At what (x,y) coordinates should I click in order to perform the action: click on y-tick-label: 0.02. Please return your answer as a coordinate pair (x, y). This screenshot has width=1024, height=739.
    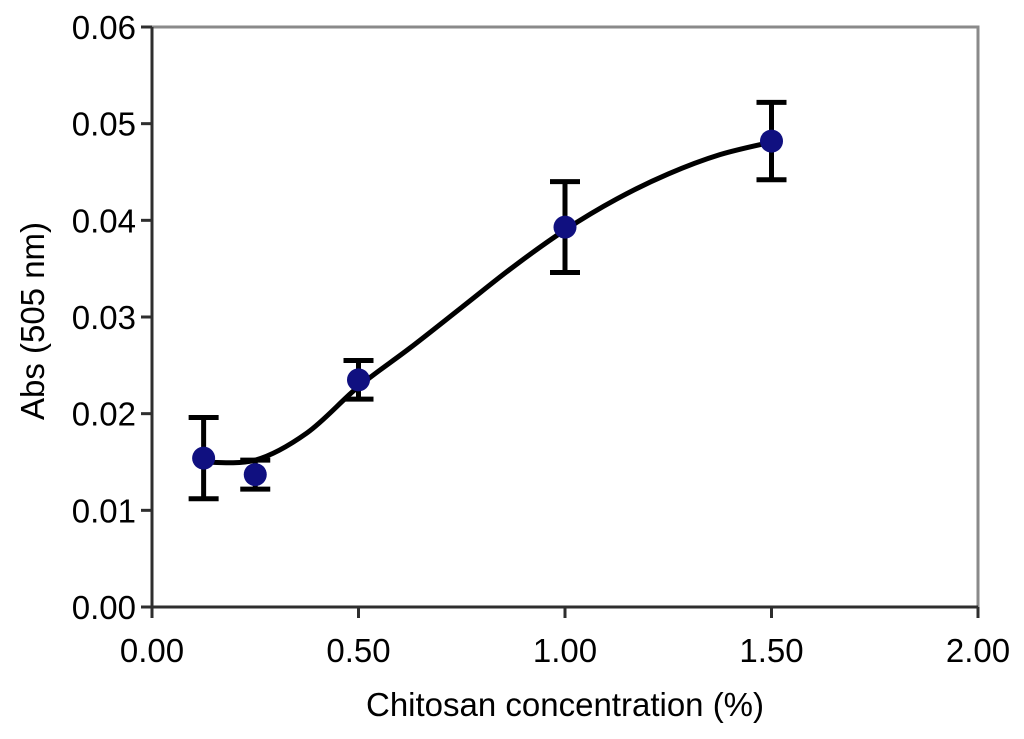
    Looking at the image, I should click on (104, 414).